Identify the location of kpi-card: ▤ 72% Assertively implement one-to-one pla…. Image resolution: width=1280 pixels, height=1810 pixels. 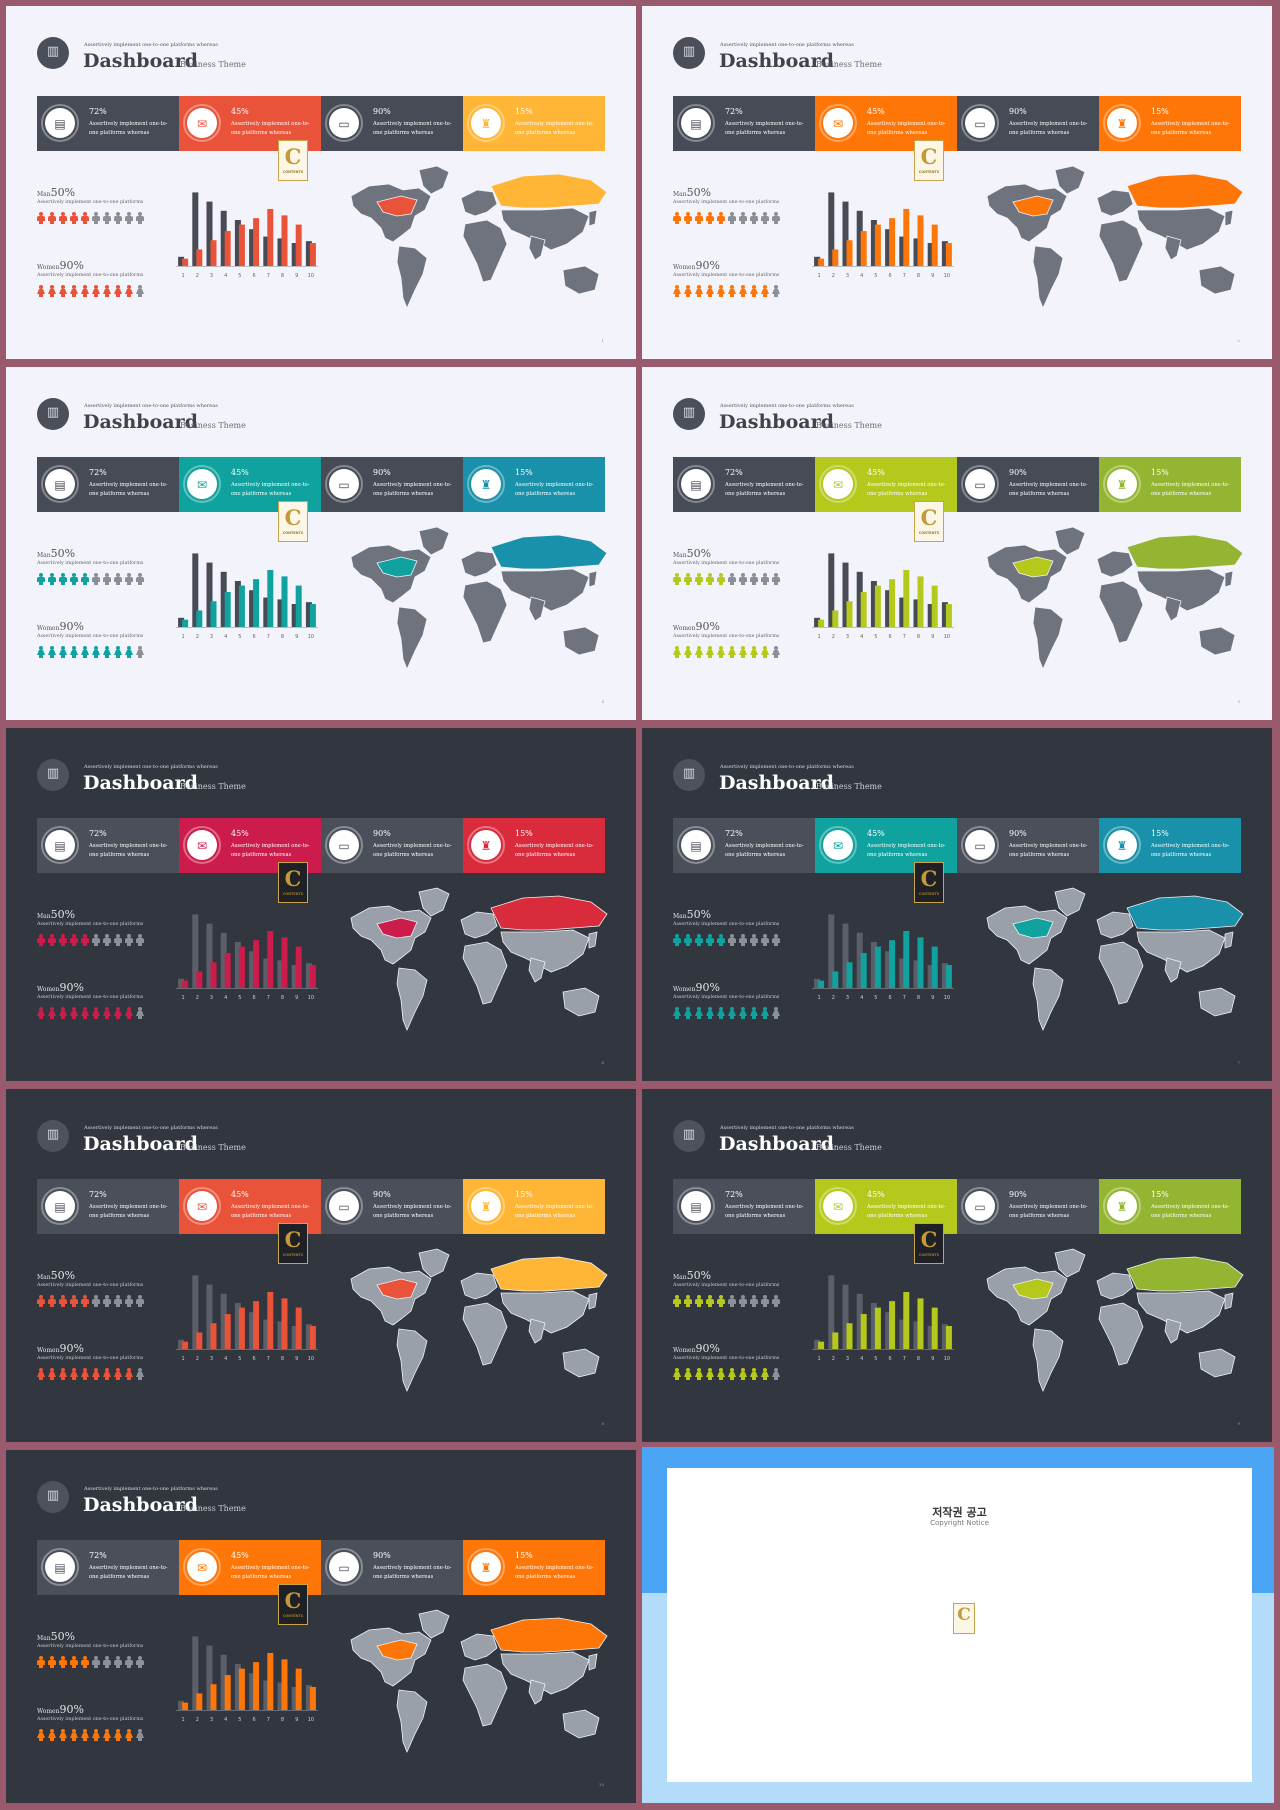
(744, 845).